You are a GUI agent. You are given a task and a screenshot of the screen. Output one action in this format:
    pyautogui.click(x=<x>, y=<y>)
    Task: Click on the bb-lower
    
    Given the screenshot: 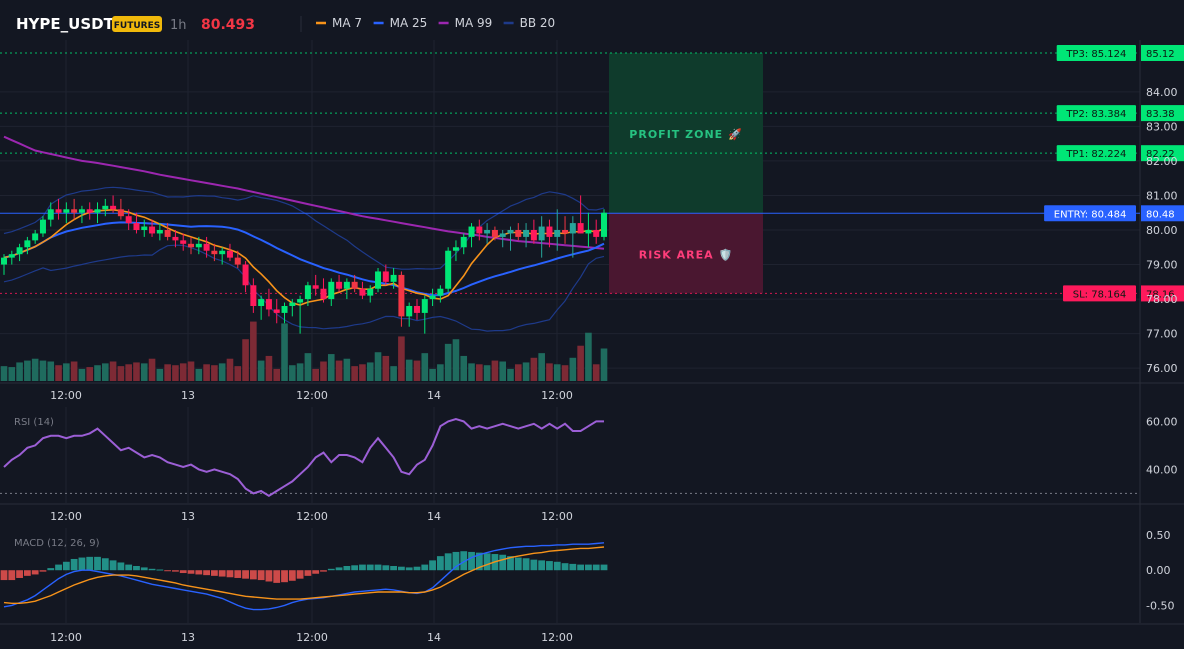 What is the action you would take?
    pyautogui.click(x=304, y=288)
    